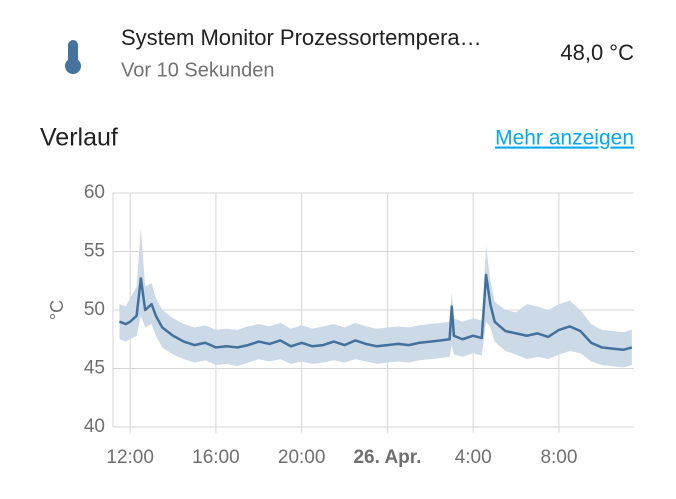 This screenshot has width=676, height=499. What do you see at coordinates (94, 192) in the screenshot?
I see `y-tick-label: 60` at bounding box center [94, 192].